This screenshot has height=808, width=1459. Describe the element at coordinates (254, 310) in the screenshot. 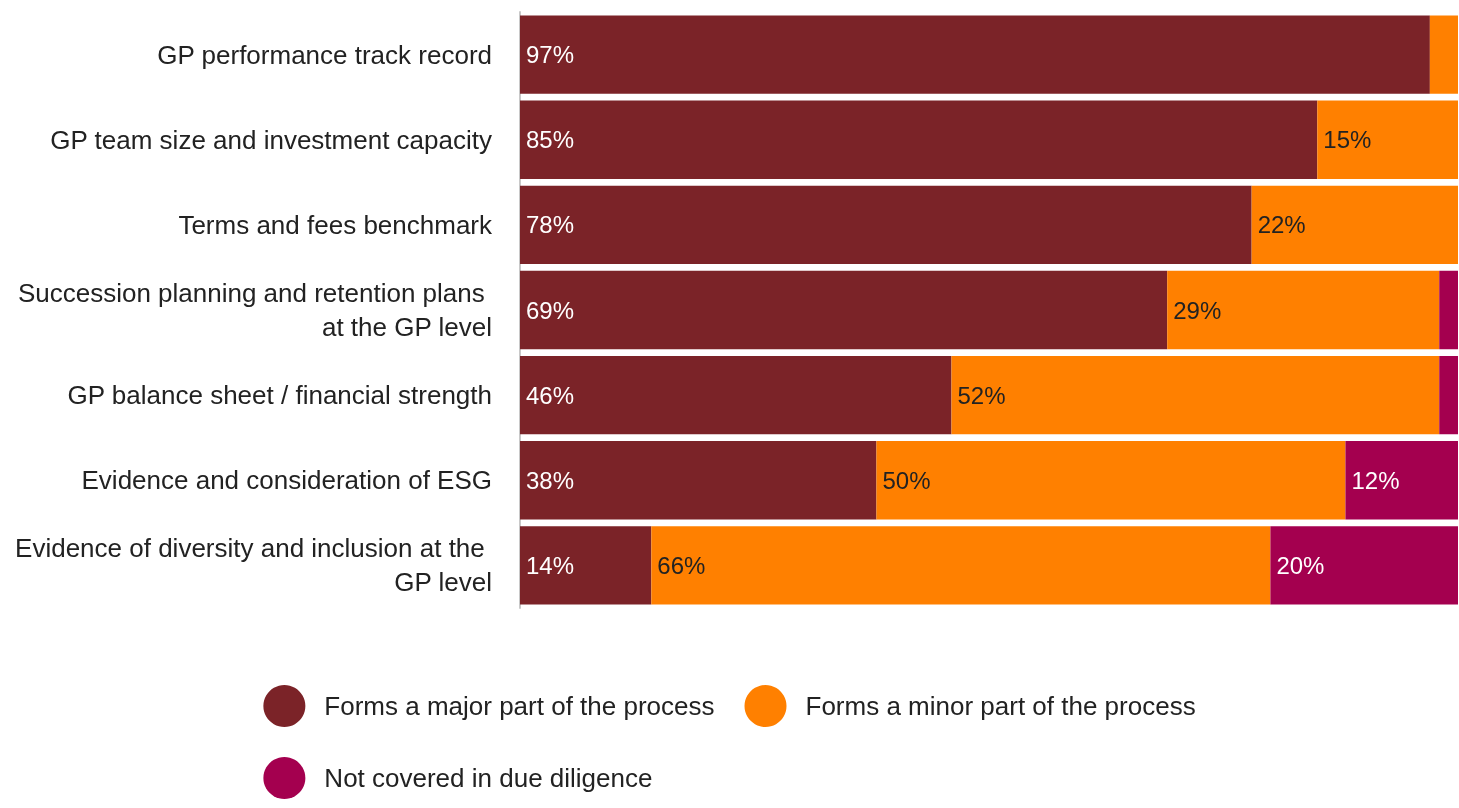

I see `y-tick-label: Succession planning and retention plans at the GP level` at that location.